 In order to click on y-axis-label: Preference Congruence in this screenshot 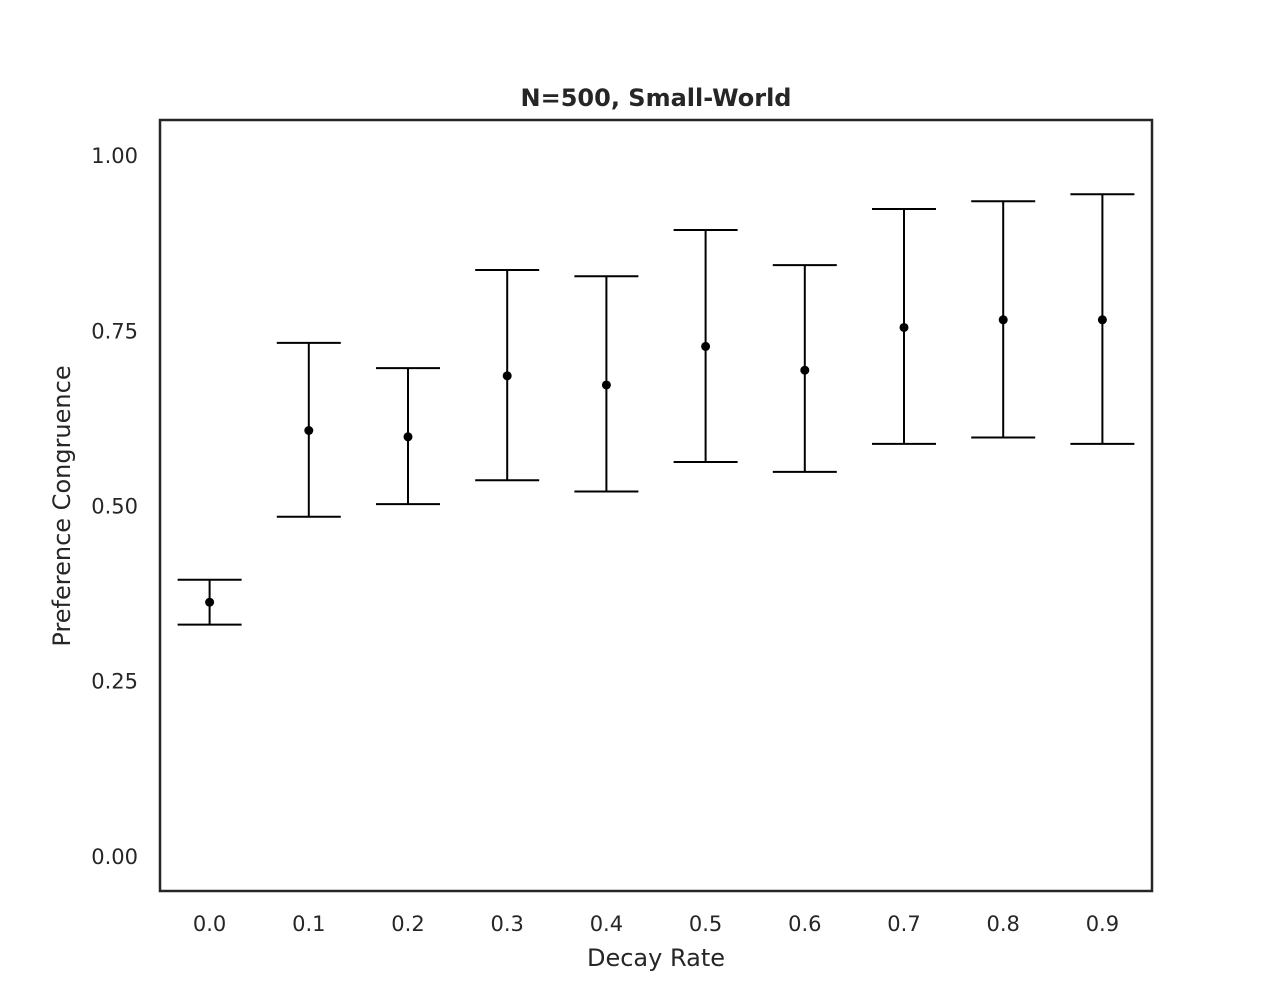, I will do `click(62, 505)`.